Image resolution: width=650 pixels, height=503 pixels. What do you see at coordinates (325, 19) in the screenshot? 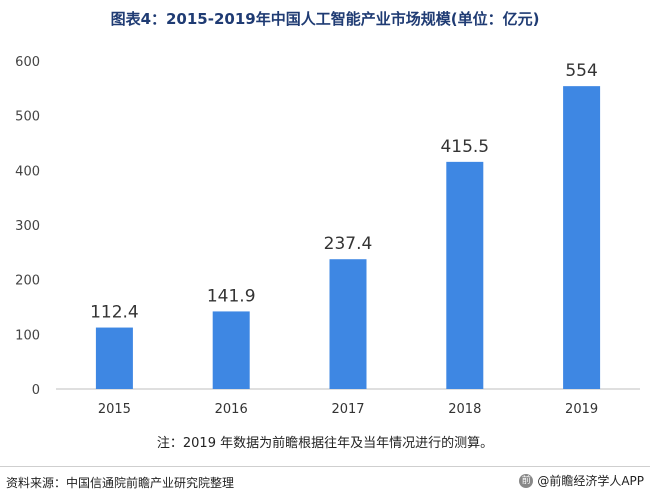
I see `chart-title: 图表4：2015-2019年中国人工智能产业市场规模(单位：亿元)` at bounding box center [325, 19].